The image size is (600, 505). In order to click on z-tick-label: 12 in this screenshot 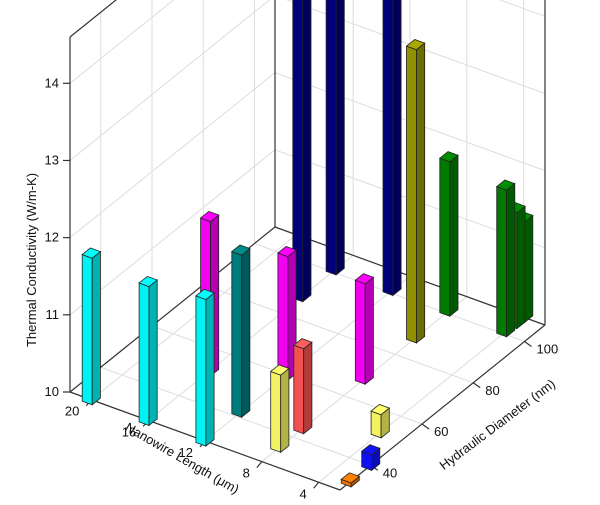, I will do `click(52, 237)`.